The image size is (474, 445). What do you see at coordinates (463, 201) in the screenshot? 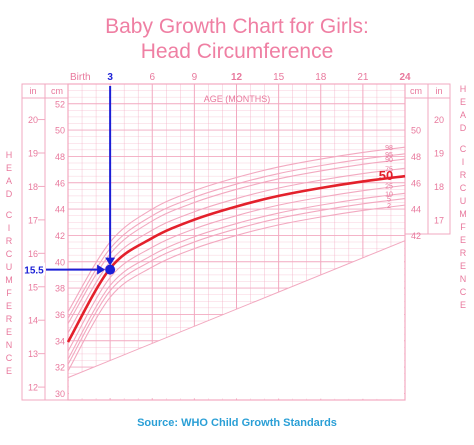
I see `y-axis-label-right-letter: U` at bounding box center [463, 201].